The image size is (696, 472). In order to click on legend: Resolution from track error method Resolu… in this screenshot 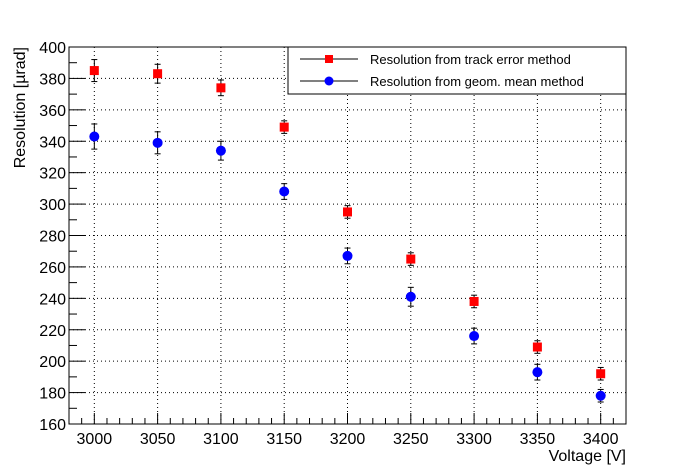, I will do `click(457, 70)`.